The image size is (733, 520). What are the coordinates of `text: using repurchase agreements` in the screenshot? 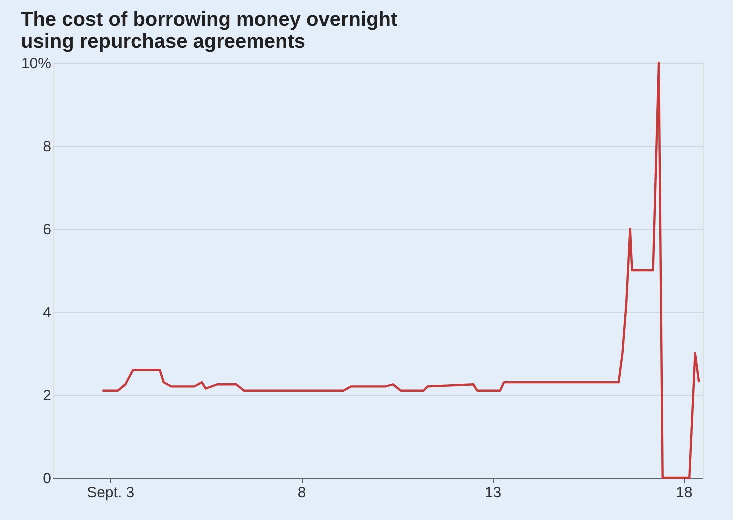 It's located at (163, 42).